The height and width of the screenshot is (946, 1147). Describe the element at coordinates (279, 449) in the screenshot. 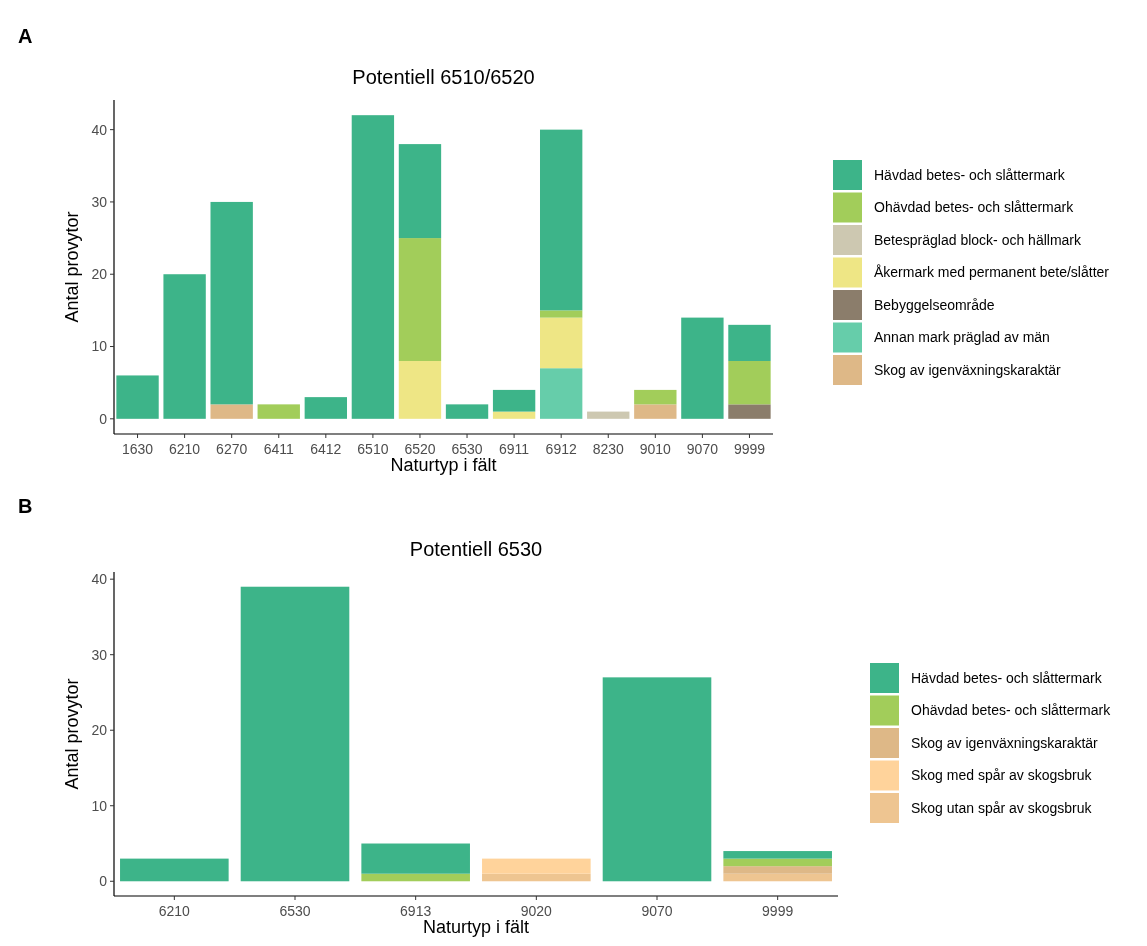

I see `x-tick-label: 6411` at that location.